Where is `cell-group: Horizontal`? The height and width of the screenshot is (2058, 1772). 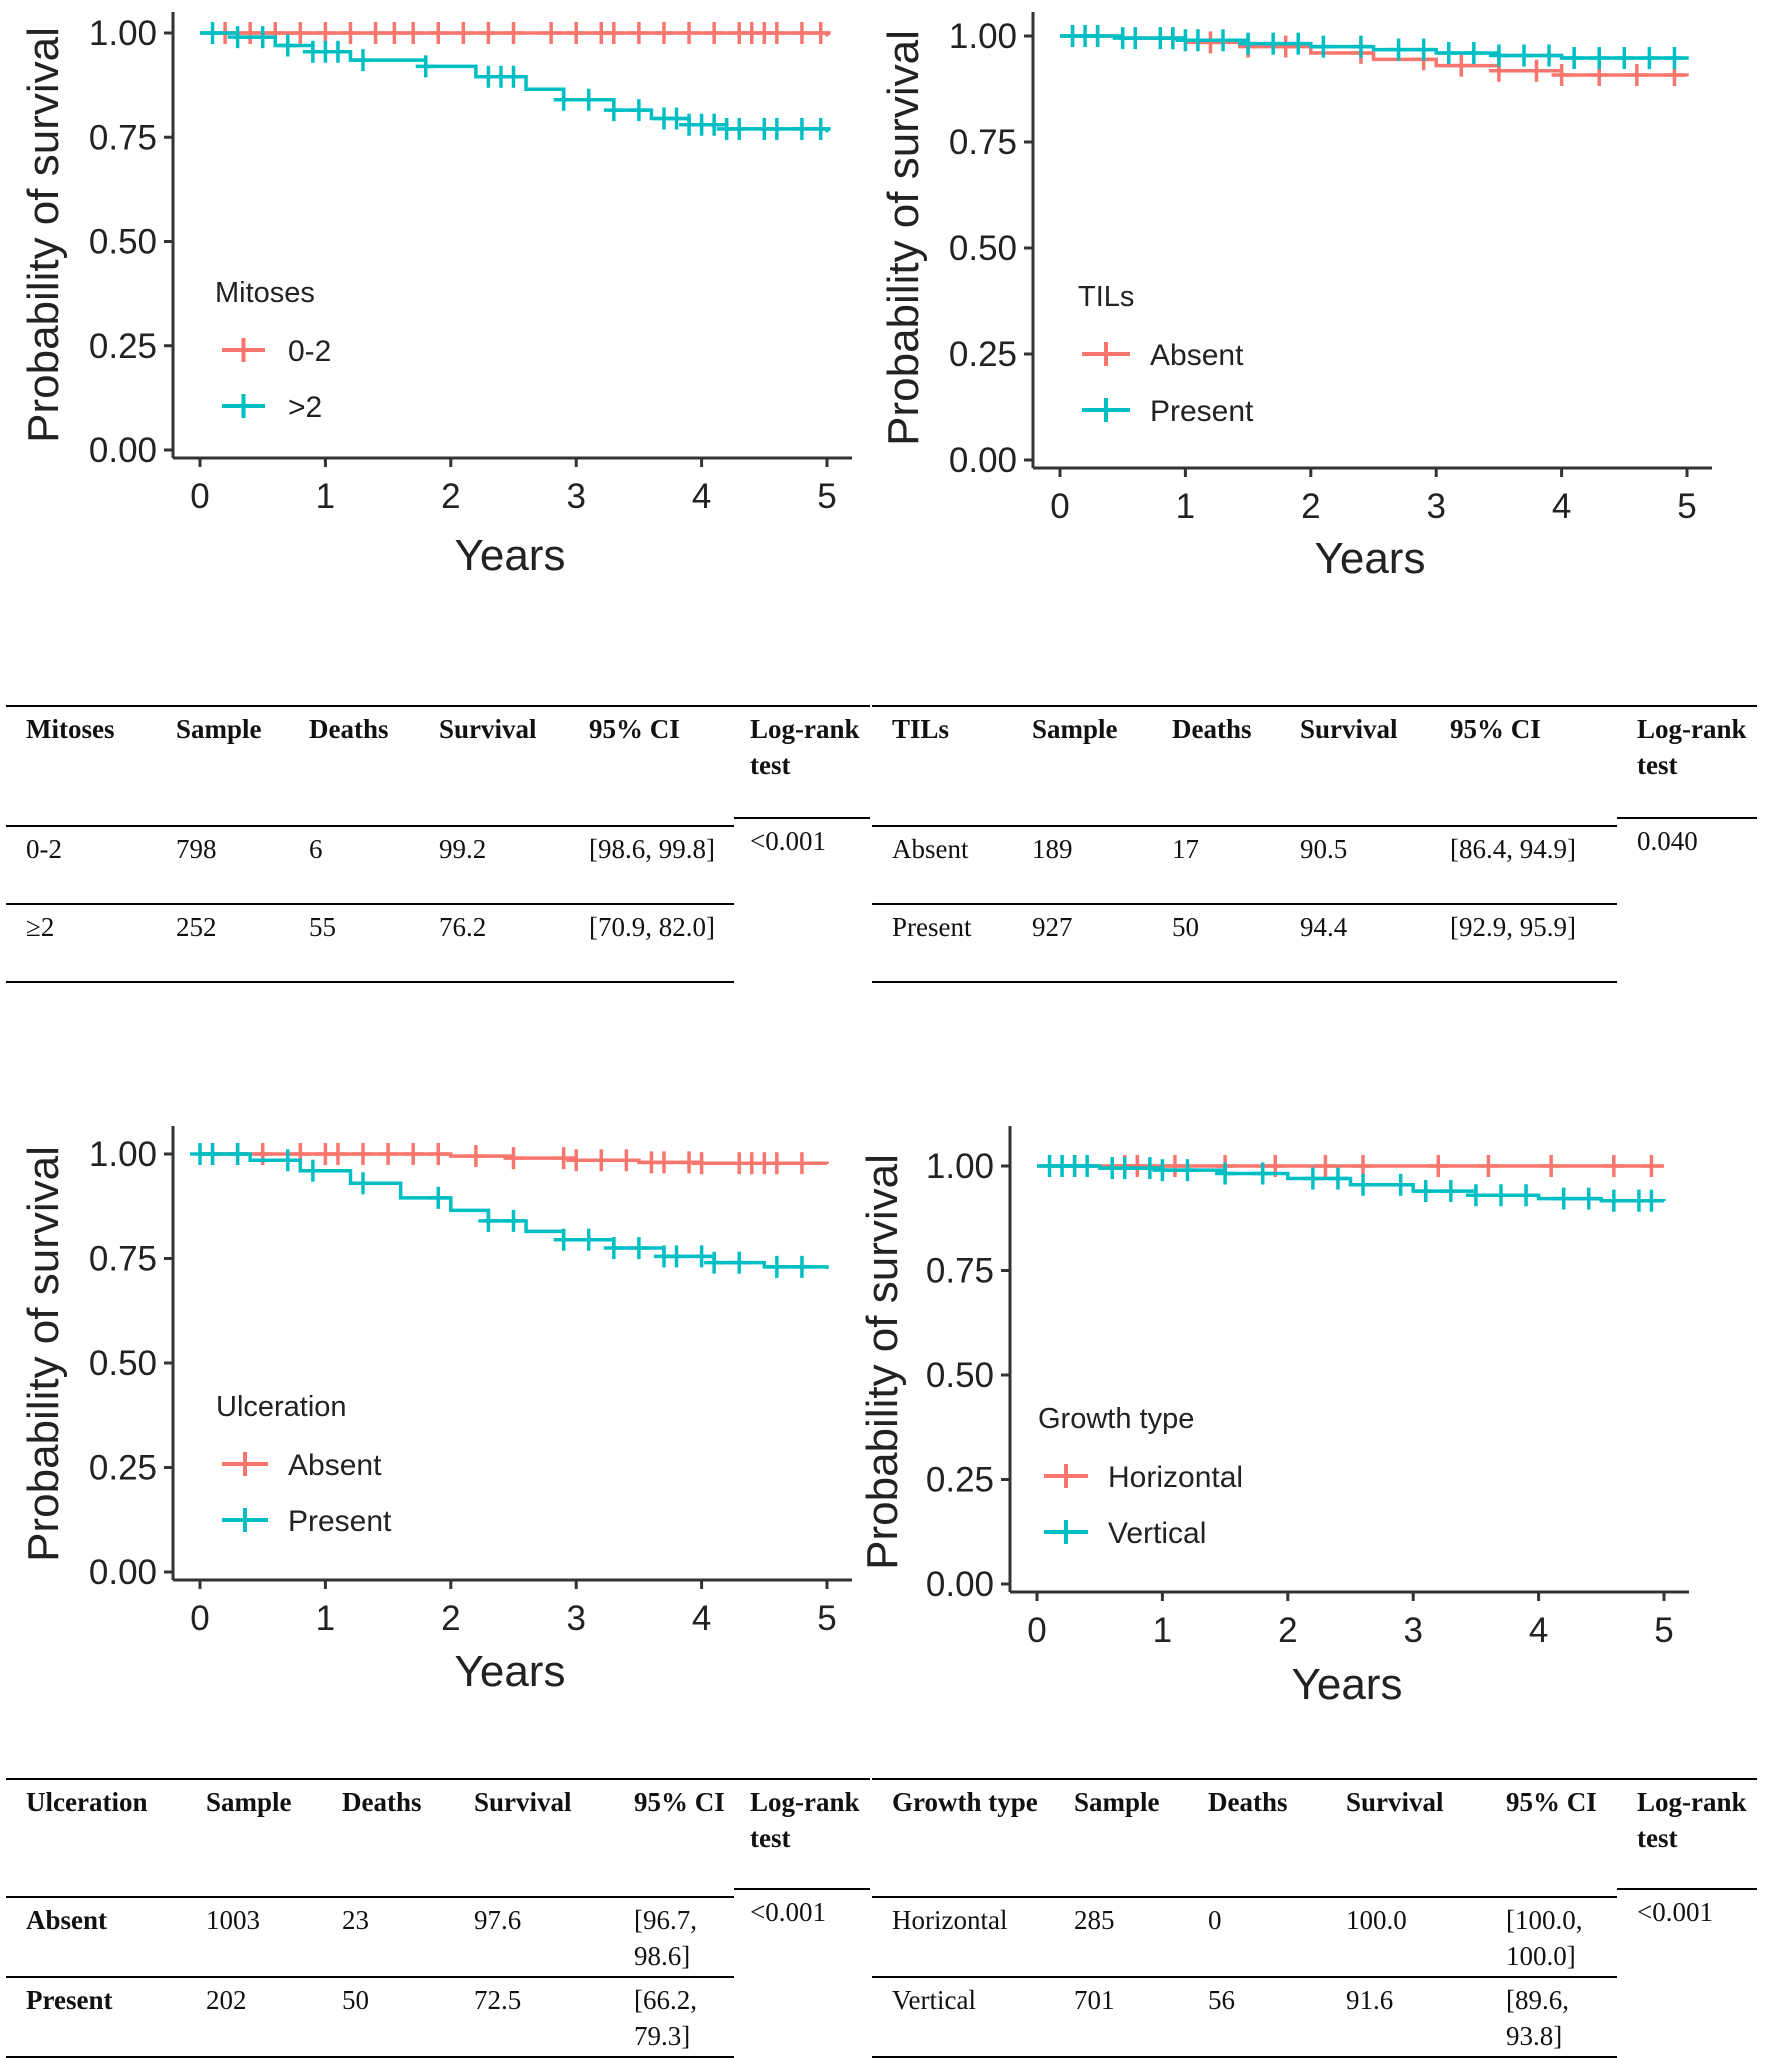
cell-group: Horizontal is located at coordinates (950, 1920).